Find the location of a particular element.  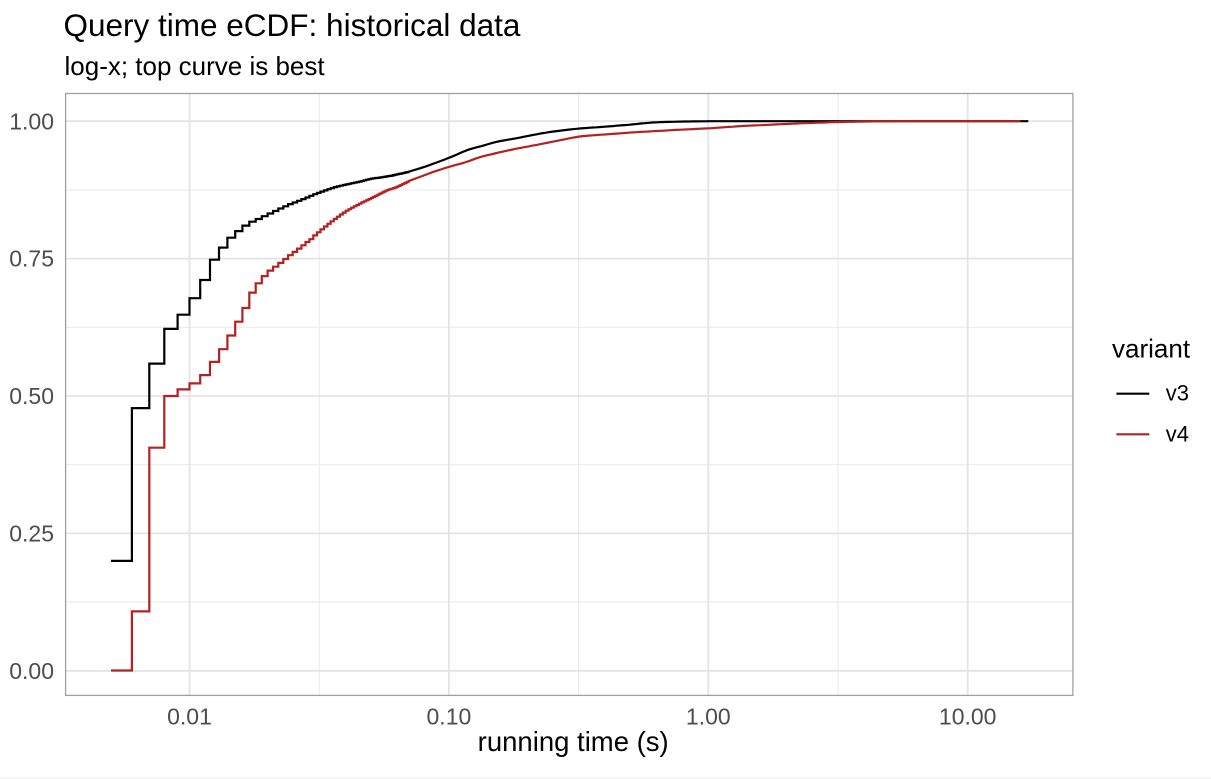

svg-text: v3 is located at coordinates (1177, 393).